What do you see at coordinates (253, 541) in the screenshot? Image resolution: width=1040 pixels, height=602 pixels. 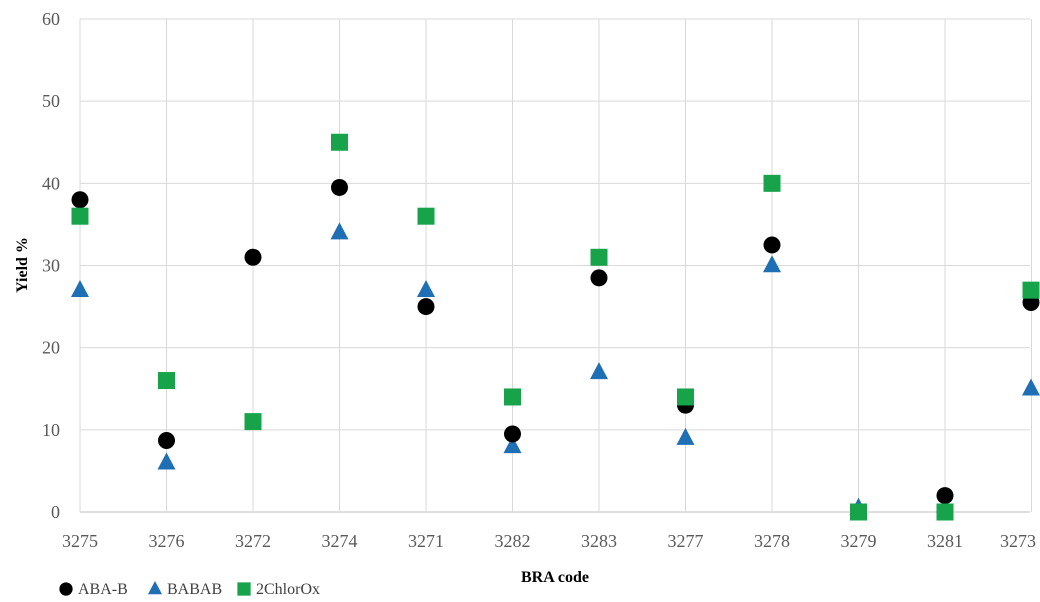 I see `x-tick-label: 3272` at bounding box center [253, 541].